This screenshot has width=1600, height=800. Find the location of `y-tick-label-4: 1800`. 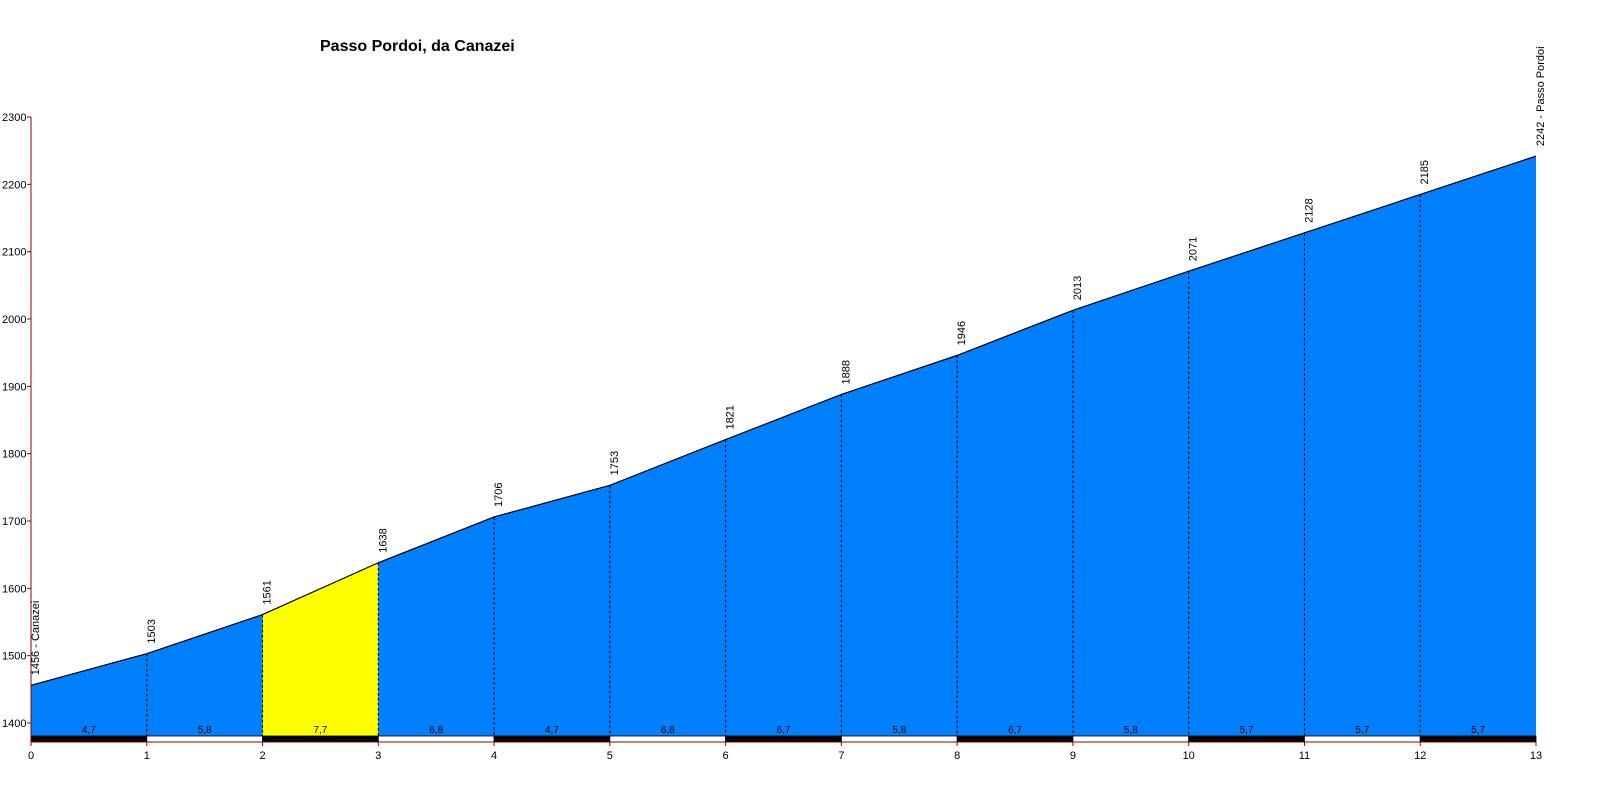

y-tick-label-4: 1800 is located at coordinates (14, 455).